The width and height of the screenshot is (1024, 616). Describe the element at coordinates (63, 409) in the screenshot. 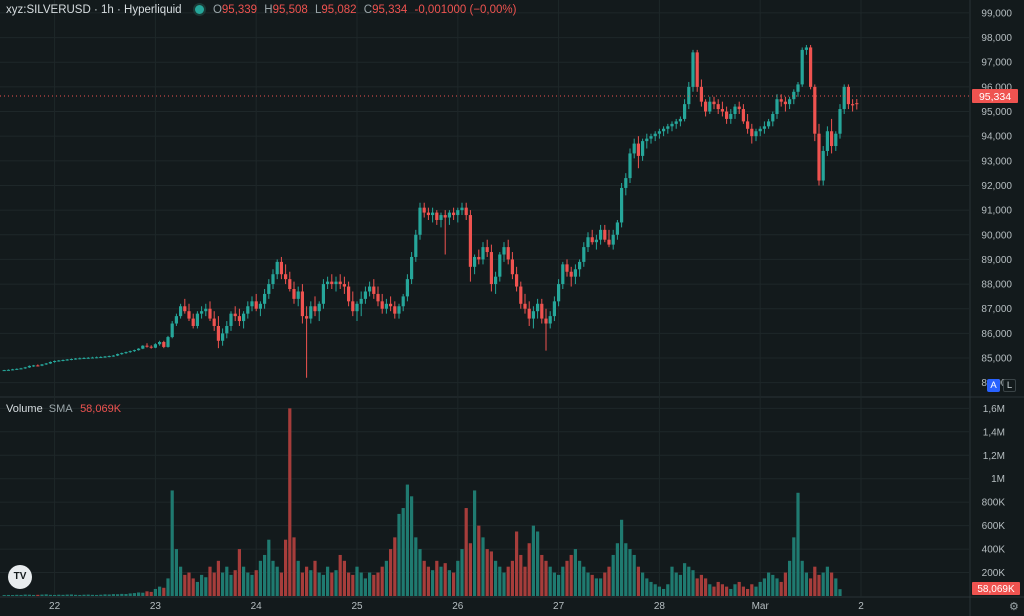

I see `volume-legend: Volume SMA 58,069K` at that location.